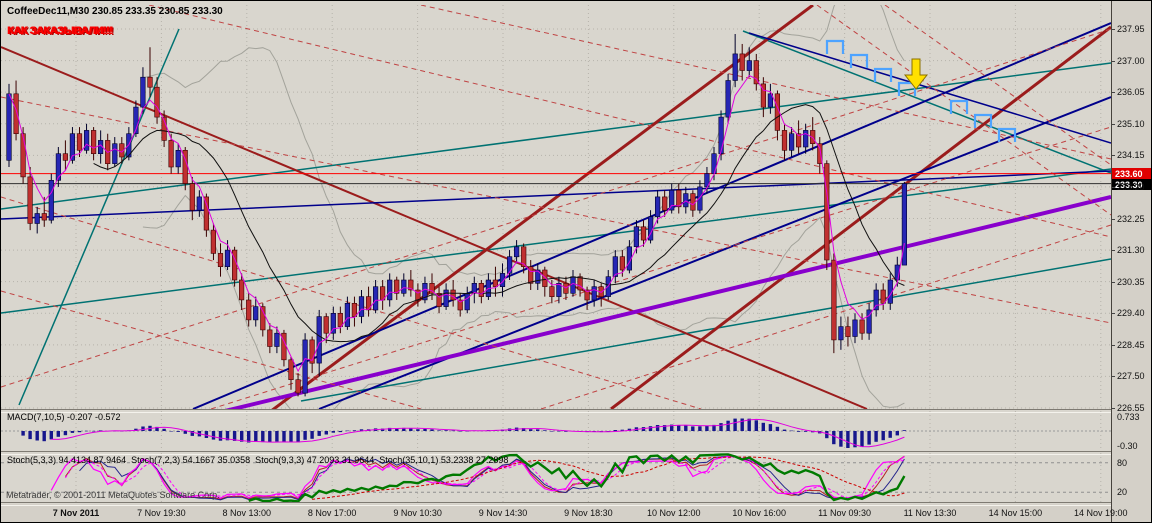 This screenshot has width=1152, height=523. Describe the element at coordinates (1128, 417) in the screenshot. I see `macd-axis-label: 0.733` at that location.